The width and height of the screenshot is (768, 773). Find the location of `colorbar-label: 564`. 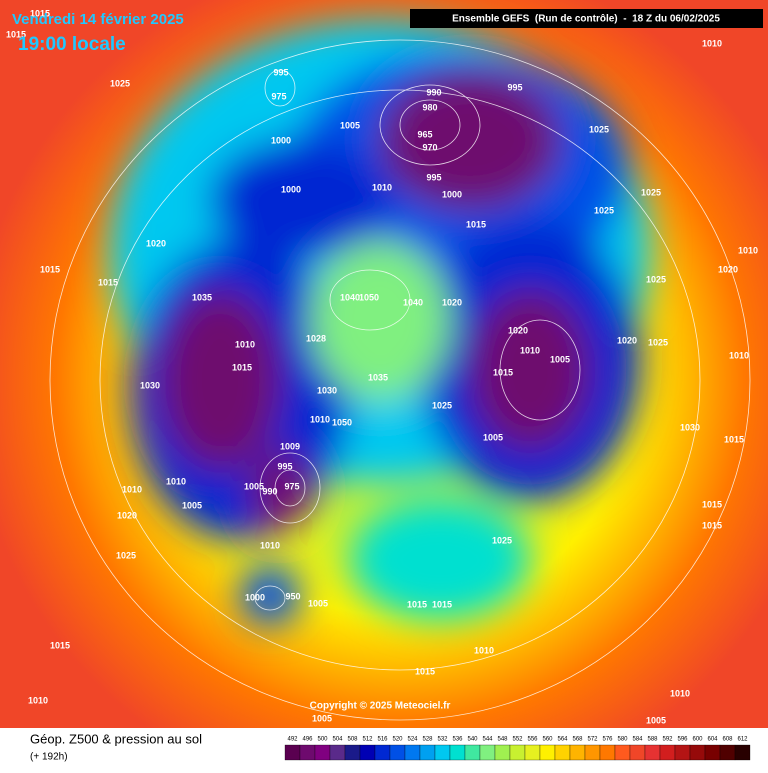

colorbar-label: 564 is located at coordinates (562, 740).